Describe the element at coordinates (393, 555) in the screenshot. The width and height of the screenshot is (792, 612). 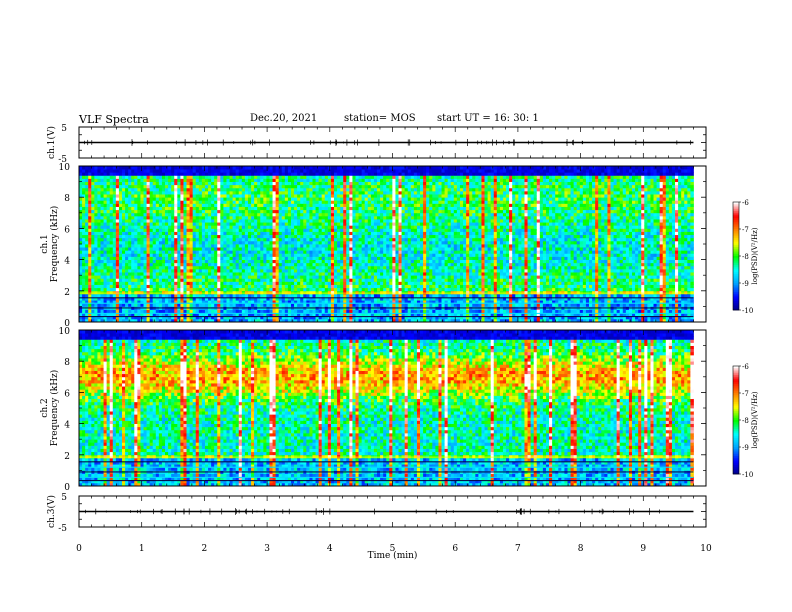
I see `x-axis-label: Time (min)` at that location.